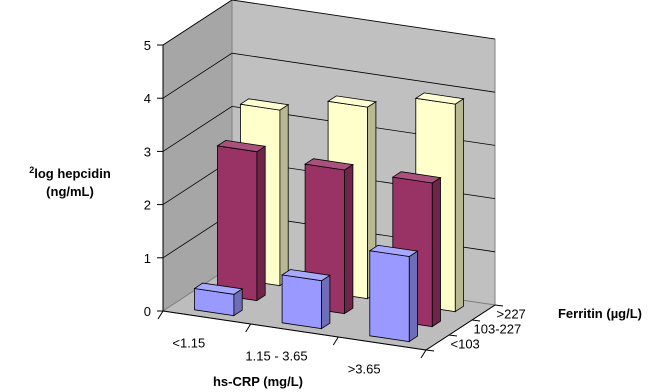  Describe the element at coordinates (511, 314) in the screenshot. I see `depth-tick-label: >227` at that location.